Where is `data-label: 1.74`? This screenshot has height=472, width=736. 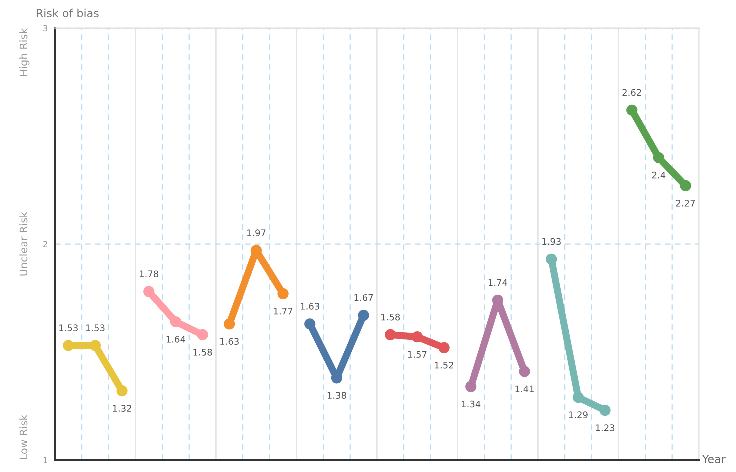
data-label: 1.74 is located at coordinates (498, 282).